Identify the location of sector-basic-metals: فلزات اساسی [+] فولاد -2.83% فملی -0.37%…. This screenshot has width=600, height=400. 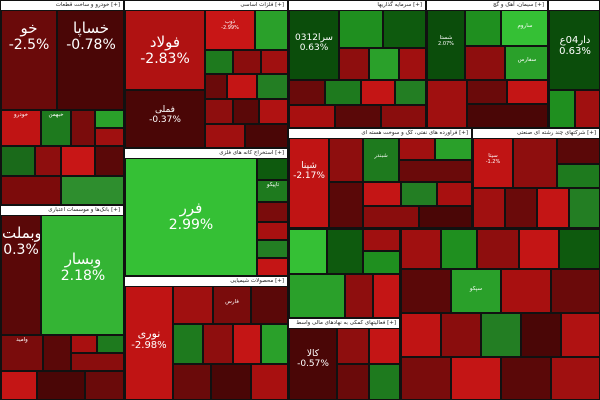
(206, 74).